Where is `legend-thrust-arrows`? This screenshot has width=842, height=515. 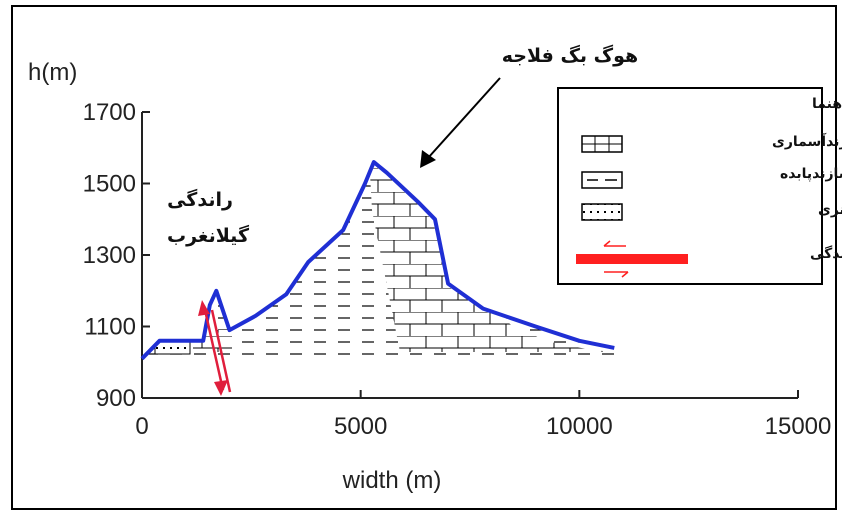
legend-thrust-arrows is located at coordinates (616, 259).